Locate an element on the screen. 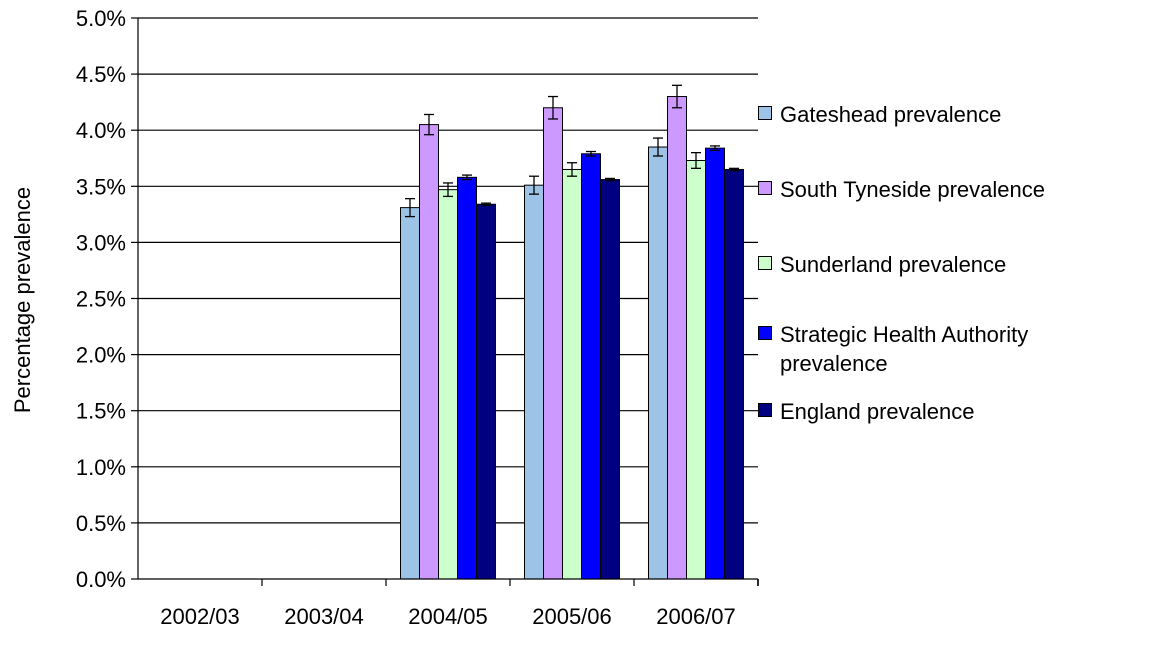 This screenshot has height=645, width=1151. legend-item: Gateshead prevalence is located at coordinates (949, 114).